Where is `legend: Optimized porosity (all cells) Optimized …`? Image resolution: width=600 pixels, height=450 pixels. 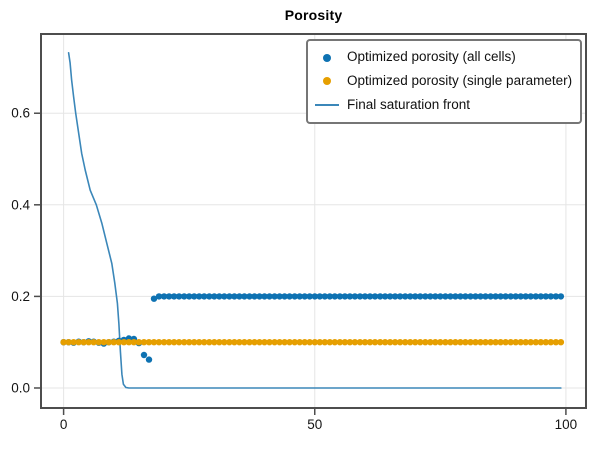 legend: Optimized porosity (all cells) Optimized … is located at coordinates (444, 81).